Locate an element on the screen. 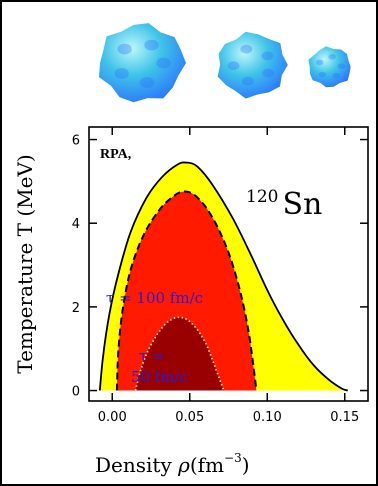 Image resolution: width=378 pixels, height=486 pixels. x-axis-label: Density ρ(fm−3) is located at coordinates (172, 464).